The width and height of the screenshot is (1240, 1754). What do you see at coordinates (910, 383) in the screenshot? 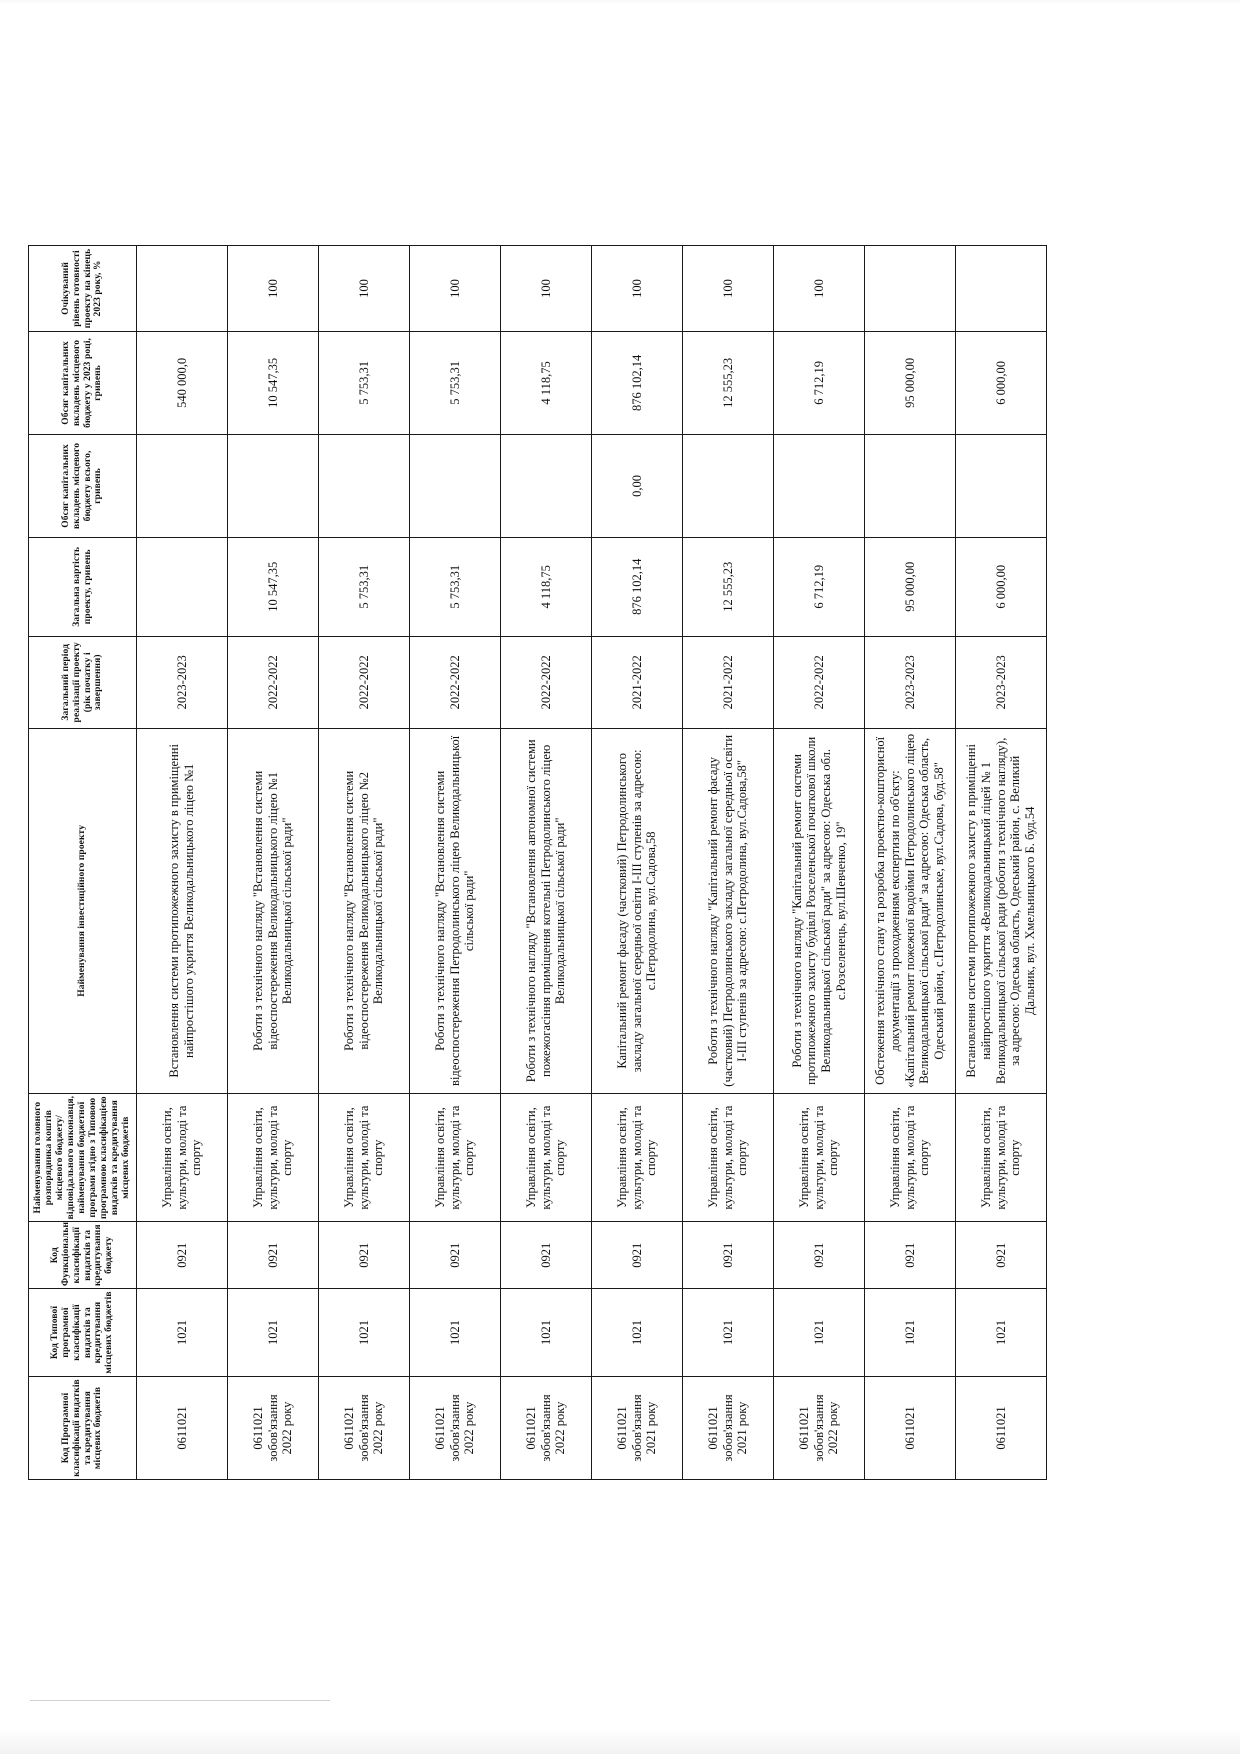
I see `cell-capital-2023: 95 000,00` at bounding box center [910, 383].